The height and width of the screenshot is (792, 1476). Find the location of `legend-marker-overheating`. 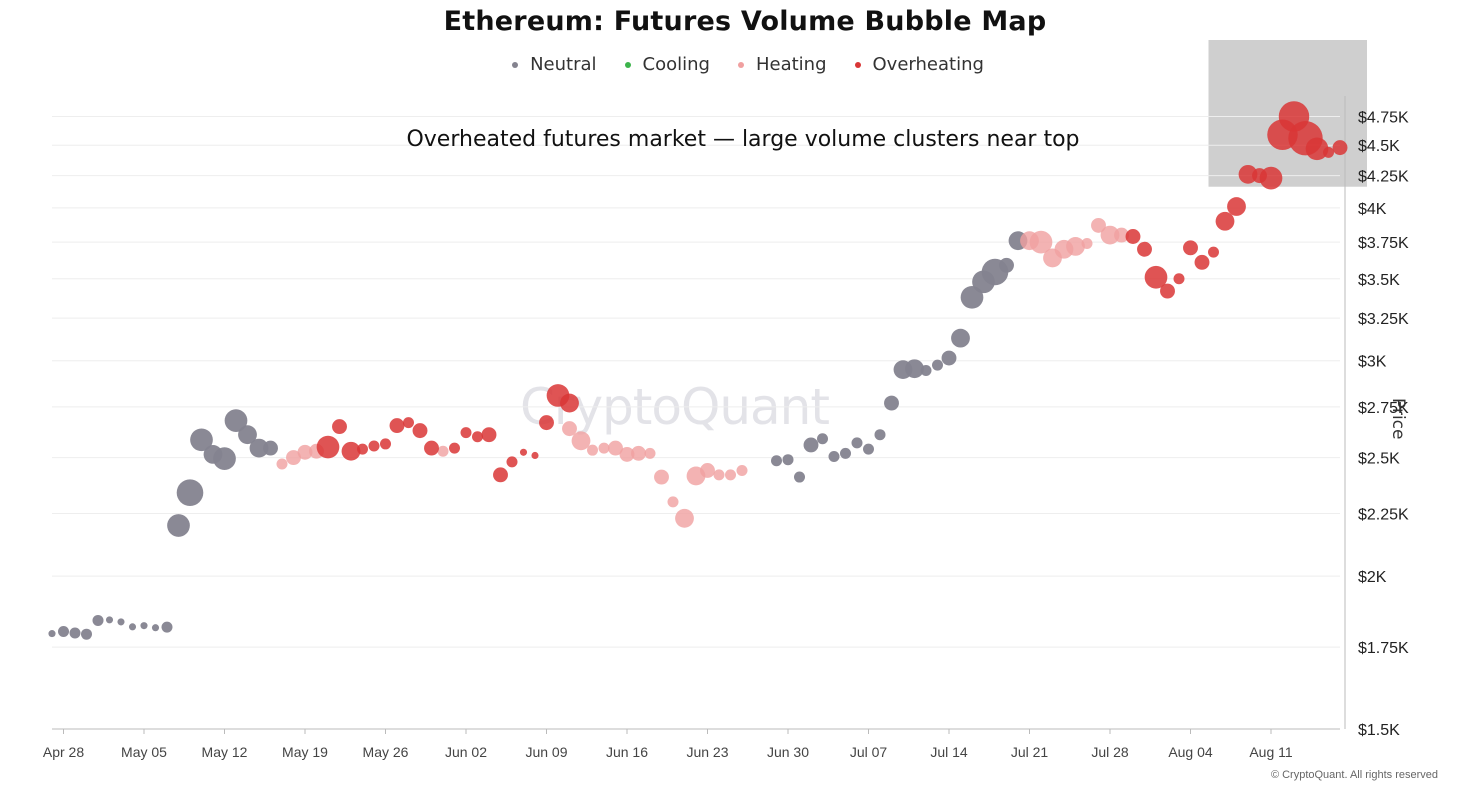

legend-marker-overheating is located at coordinates (857, 64).